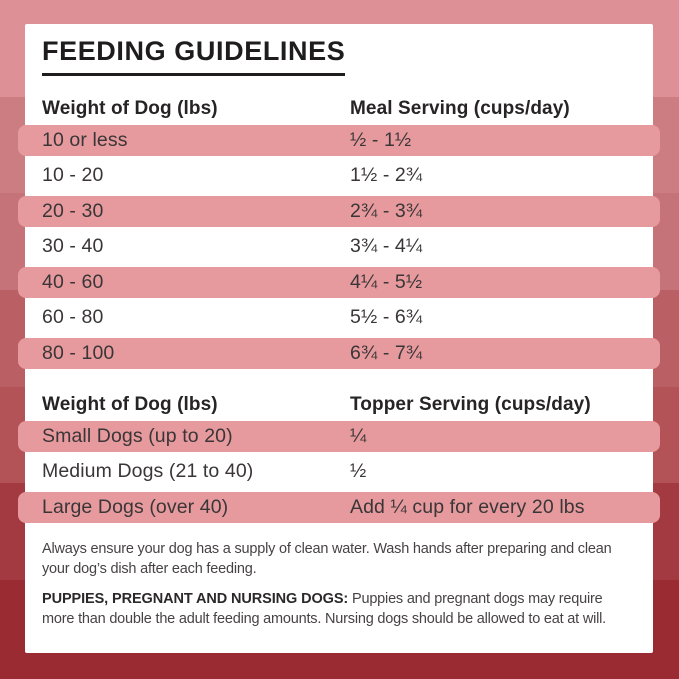 Image resolution: width=679 pixels, height=679 pixels. Describe the element at coordinates (339, 282) in the screenshot. I see `table-row: 40 - 60 4¼ - 5½` at that location.